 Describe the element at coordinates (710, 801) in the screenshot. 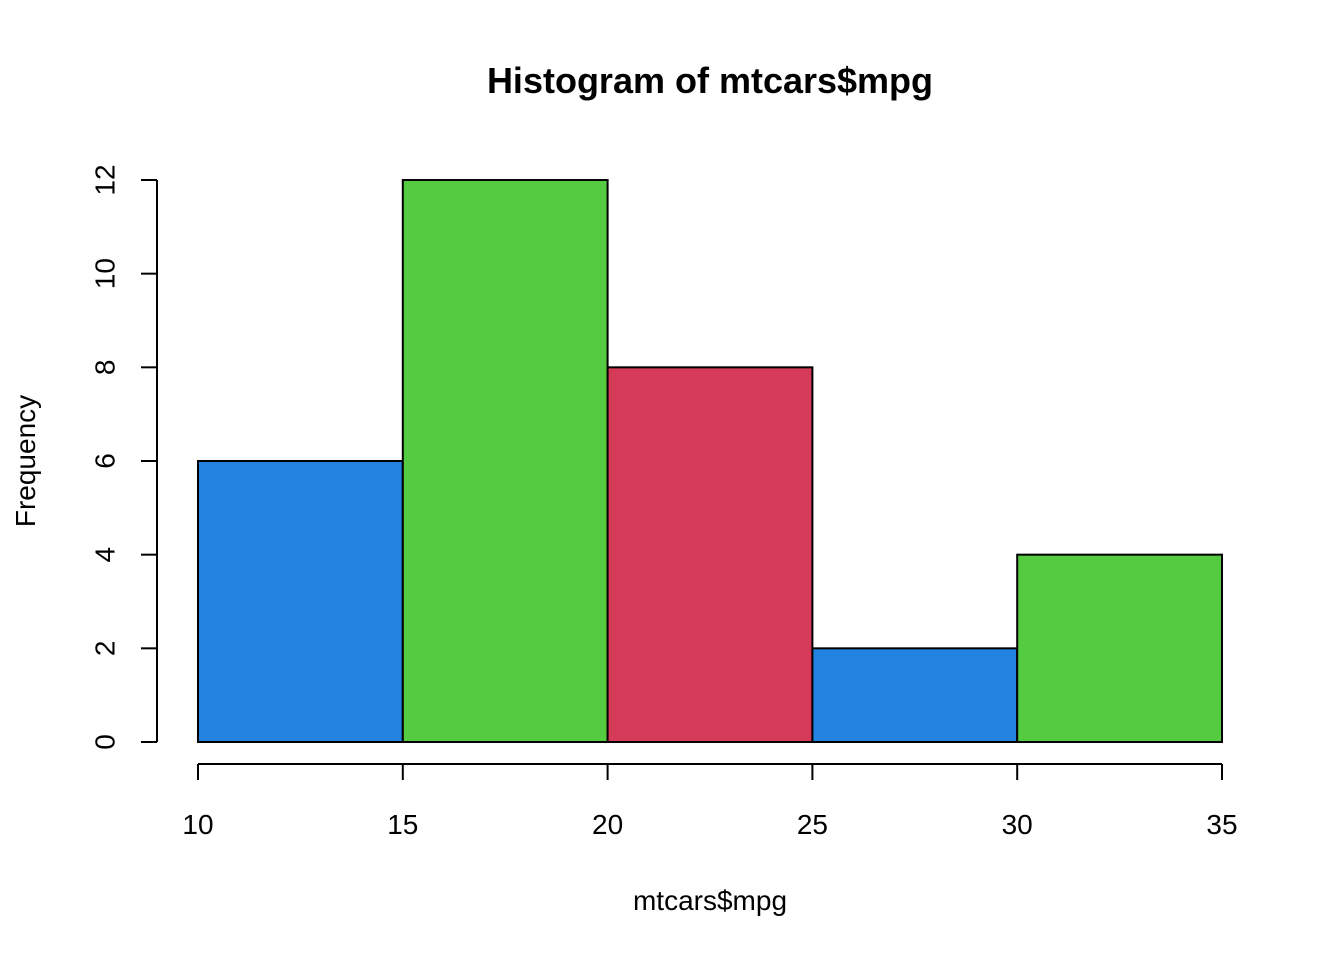

I see `x-axis: 10 15 20 25 30 35` at that location.